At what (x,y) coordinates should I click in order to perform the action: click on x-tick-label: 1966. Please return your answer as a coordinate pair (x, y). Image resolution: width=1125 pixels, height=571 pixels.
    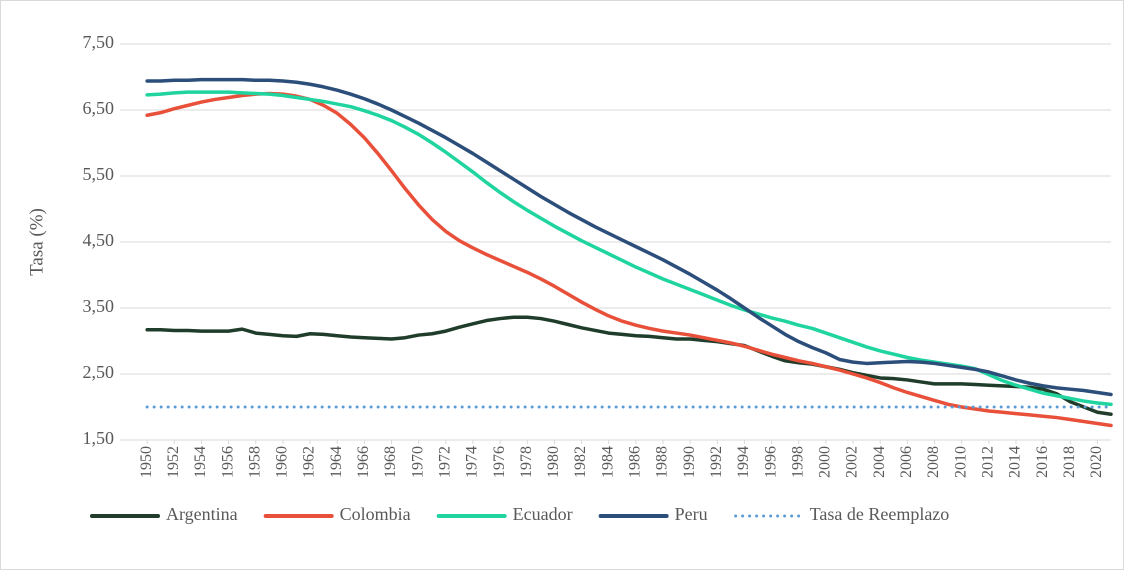
    Looking at the image, I should click on (363, 462).